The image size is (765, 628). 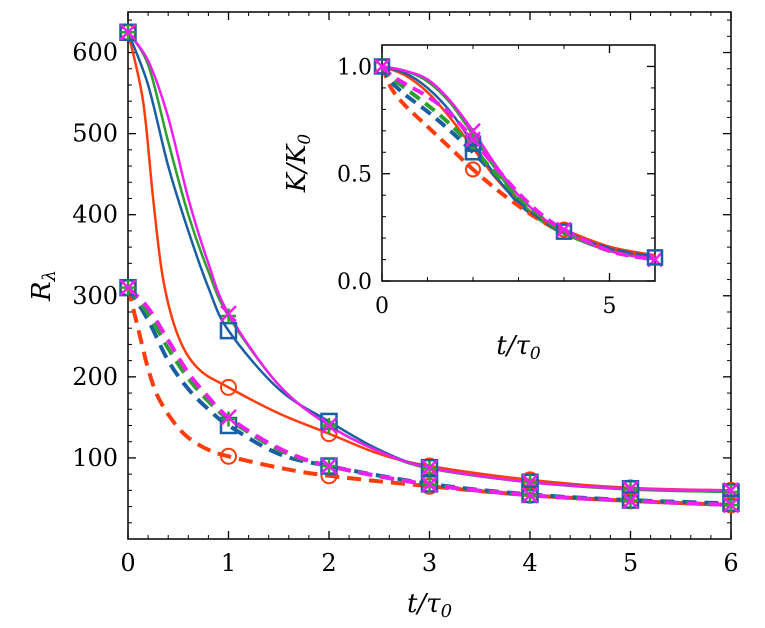 What do you see at coordinates (228, 563) in the screenshot?
I see `main-xtick-label: 1` at bounding box center [228, 563].